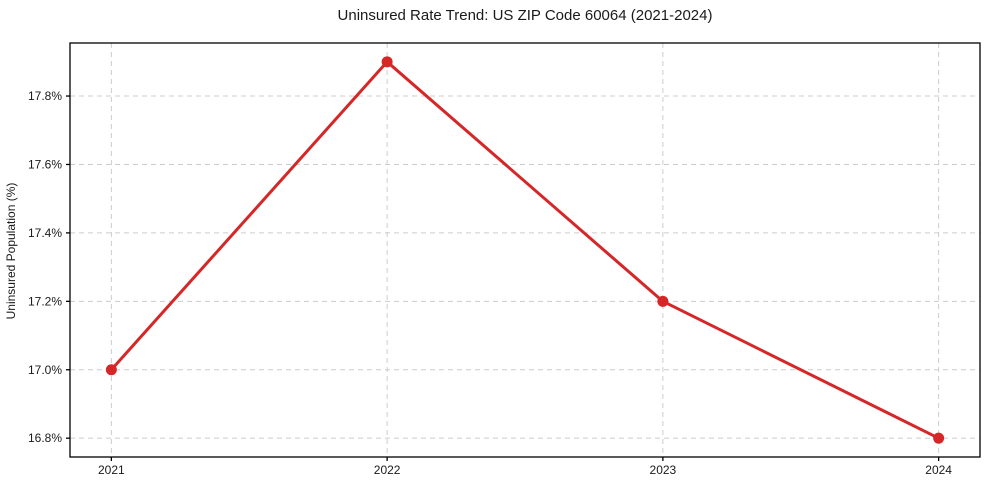 This screenshot has height=490, width=989. Describe the element at coordinates (111, 470) in the screenshot. I see `x-tick-label: 2021` at that location.